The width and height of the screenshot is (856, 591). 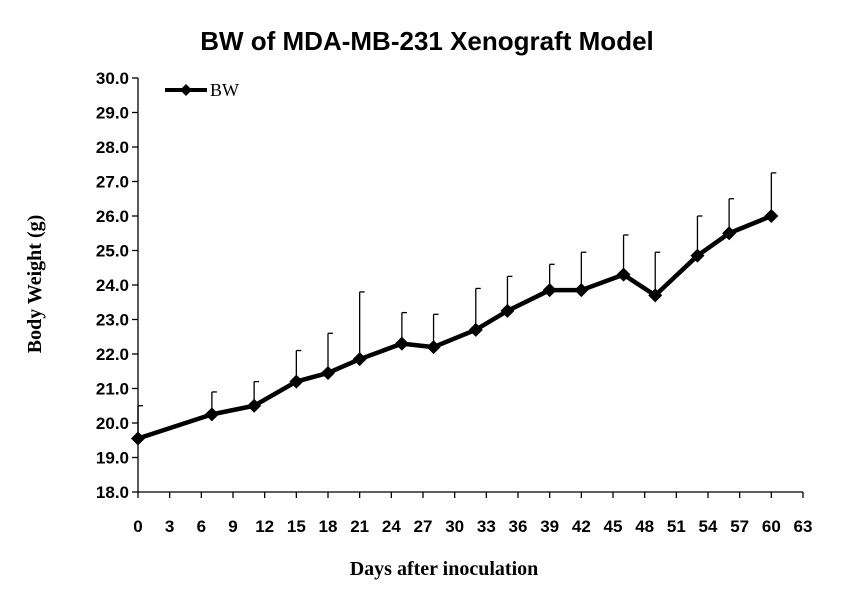 I want to click on x-tick-label: 27, so click(x=423, y=526).